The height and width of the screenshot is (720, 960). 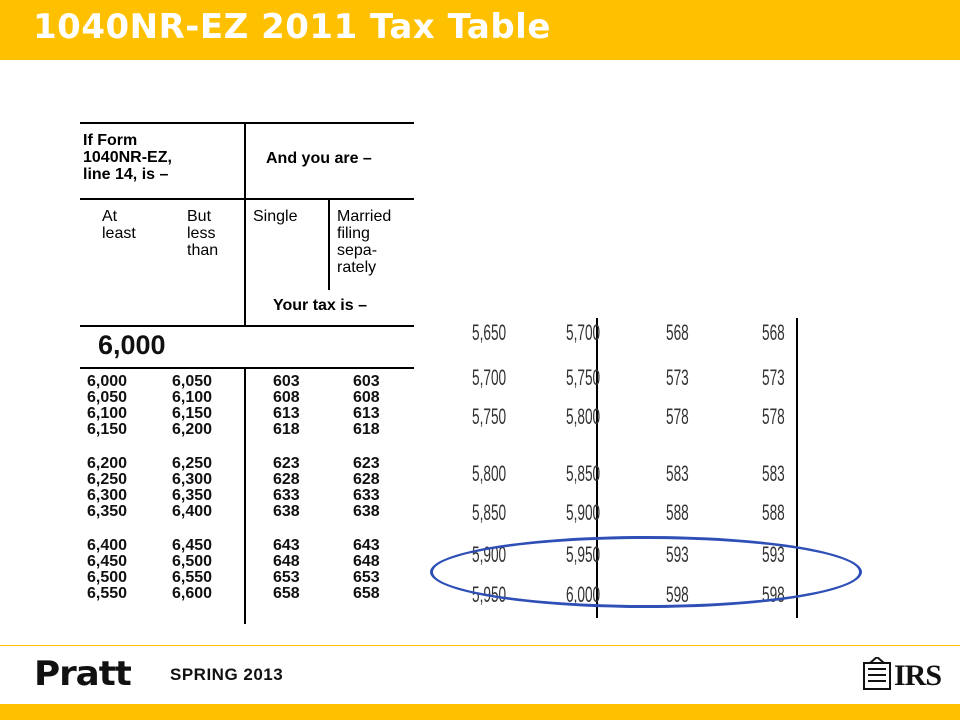 What do you see at coordinates (83, 674) in the screenshot?
I see `pratt-logo: Pratt` at bounding box center [83, 674].